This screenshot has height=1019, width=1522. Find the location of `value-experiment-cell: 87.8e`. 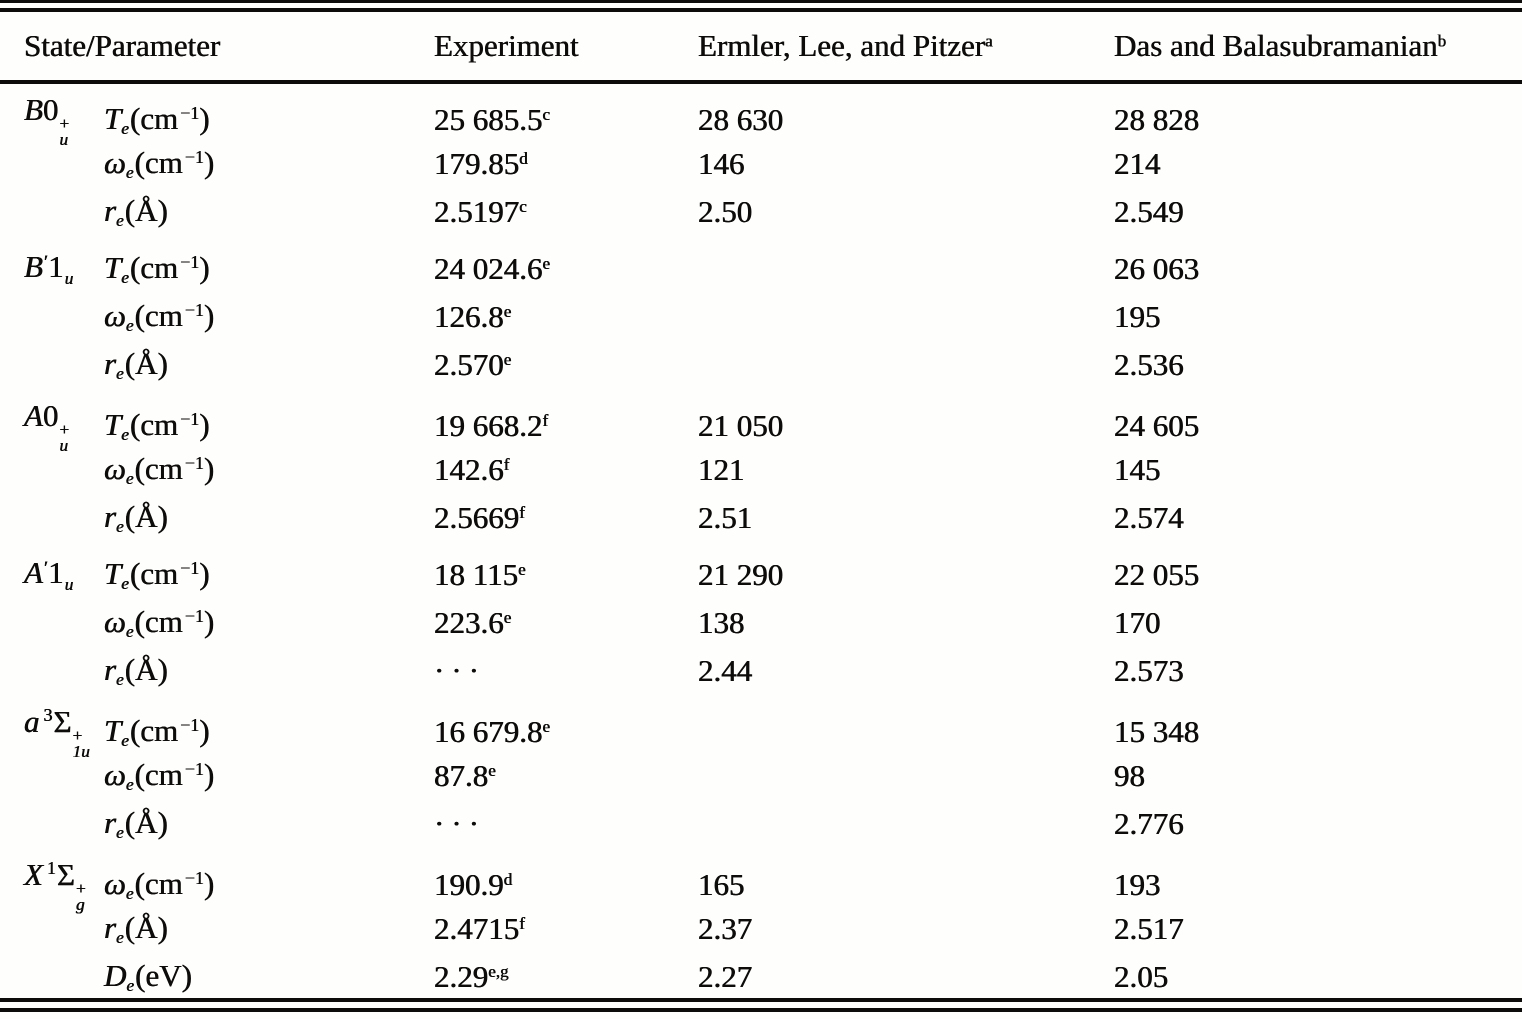

value-experiment-cell: 87.8e is located at coordinates (566, 776).